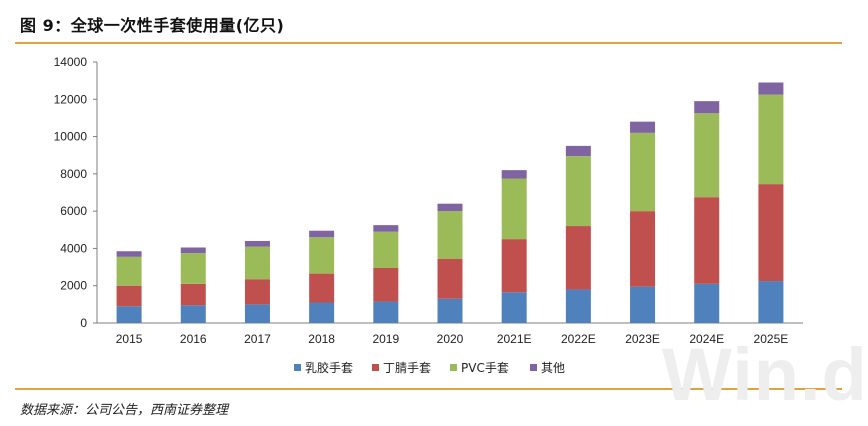 The height and width of the screenshot is (426, 868). I want to click on legend-label: 其他, so click(553, 368).